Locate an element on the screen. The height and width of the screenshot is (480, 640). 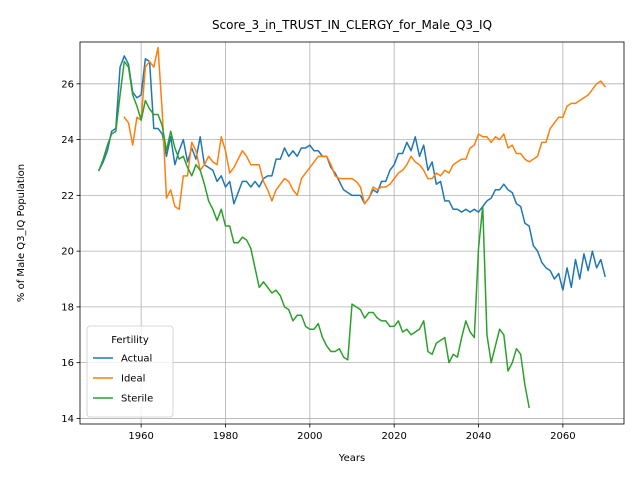
y-tick-label: 18 is located at coordinates (67, 307).